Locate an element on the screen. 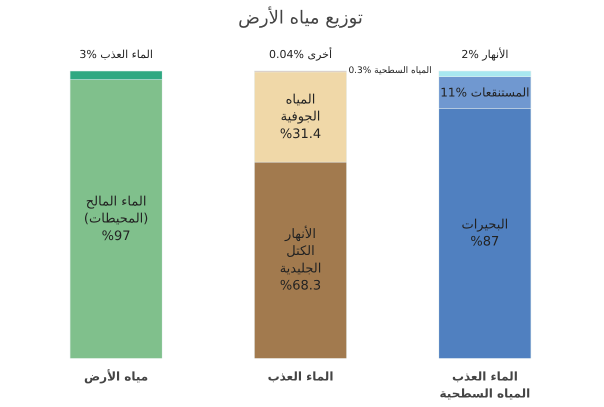 The image size is (604, 407). data-label: %31.4 is located at coordinates (301, 134).